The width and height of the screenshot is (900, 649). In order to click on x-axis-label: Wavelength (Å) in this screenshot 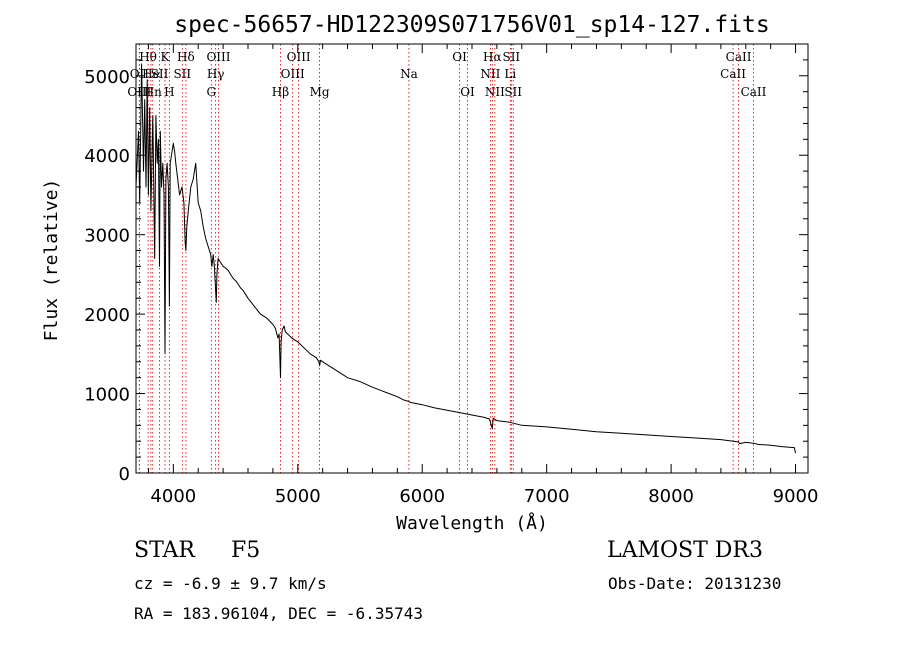, I will do `click(472, 523)`.